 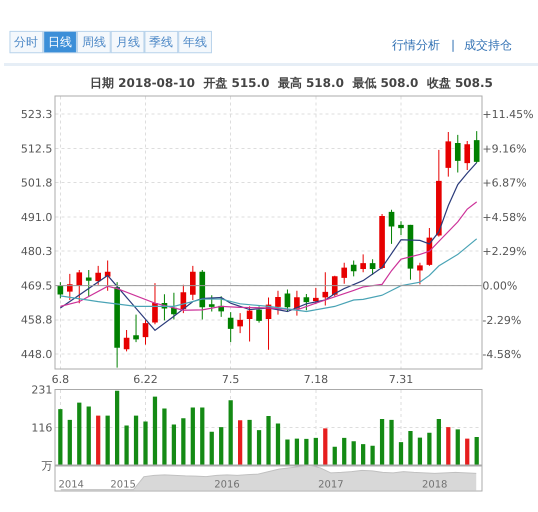 I want to click on y-tick-label: 512.5, so click(x=36, y=149).